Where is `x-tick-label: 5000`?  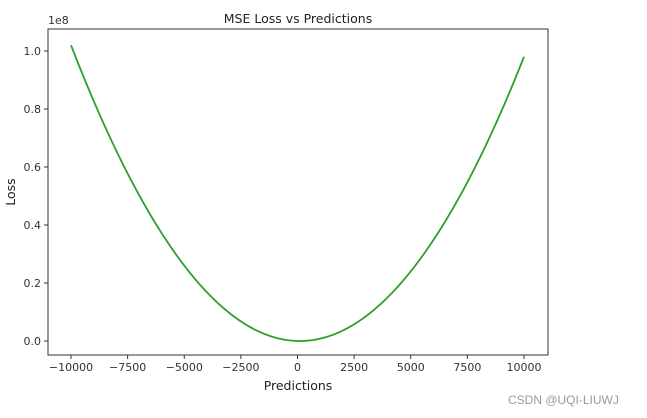 x-tick-label: 5000 is located at coordinates (411, 367).